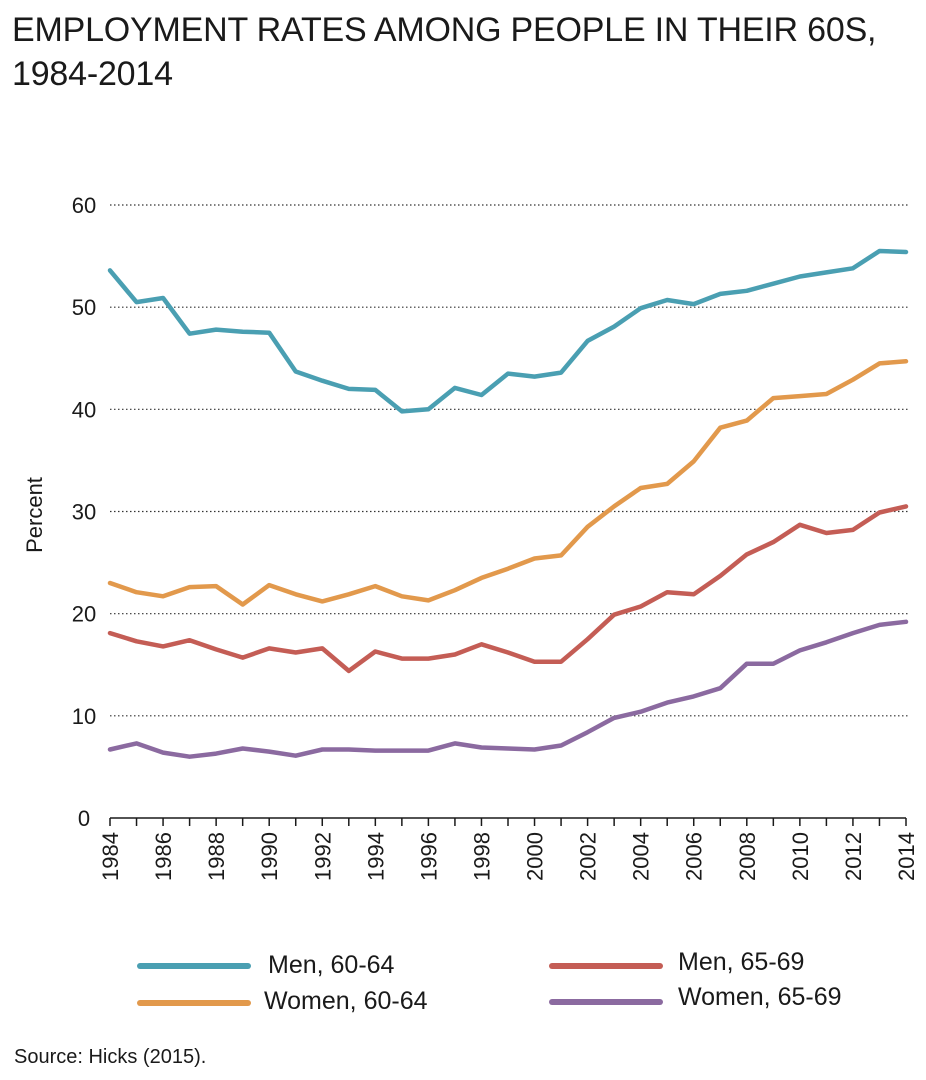  What do you see at coordinates (760, 997) in the screenshot?
I see `legend-label-women-65-69: Women, 65-69` at bounding box center [760, 997].